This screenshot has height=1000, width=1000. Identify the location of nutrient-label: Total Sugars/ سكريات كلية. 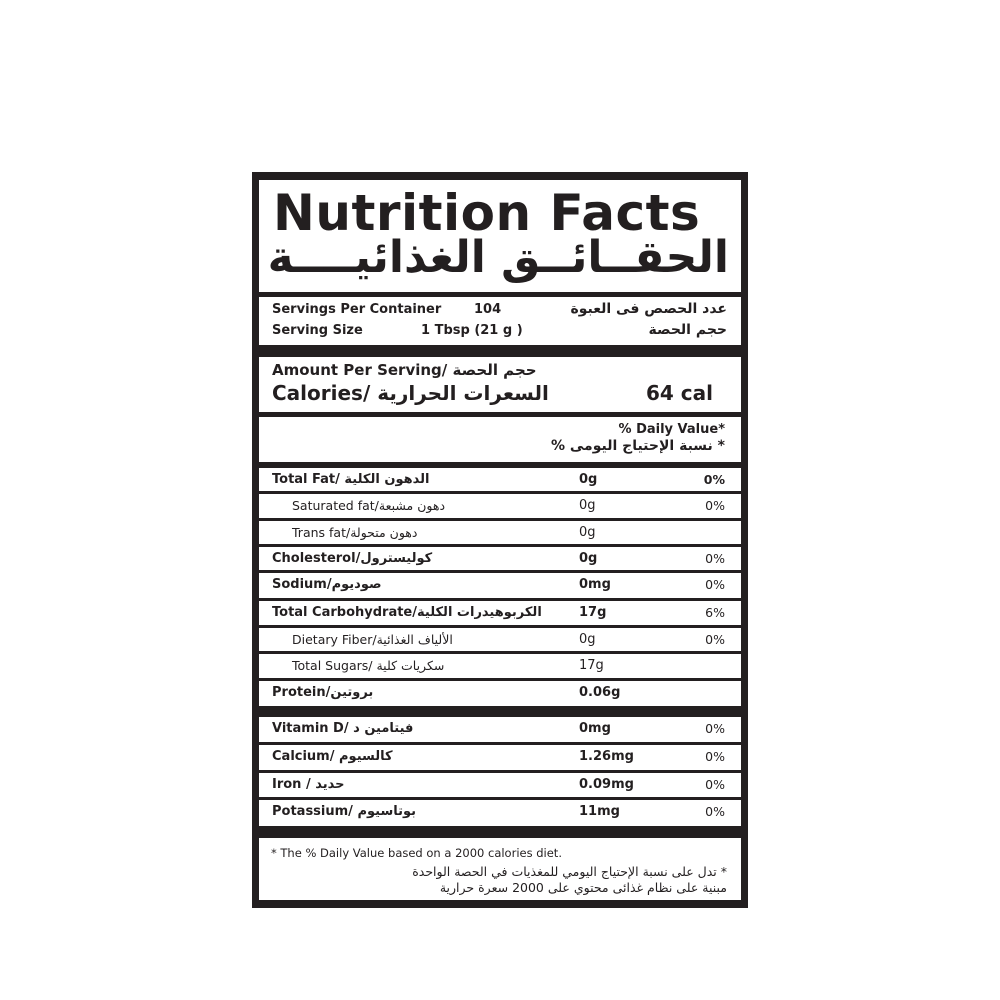
(368, 665).